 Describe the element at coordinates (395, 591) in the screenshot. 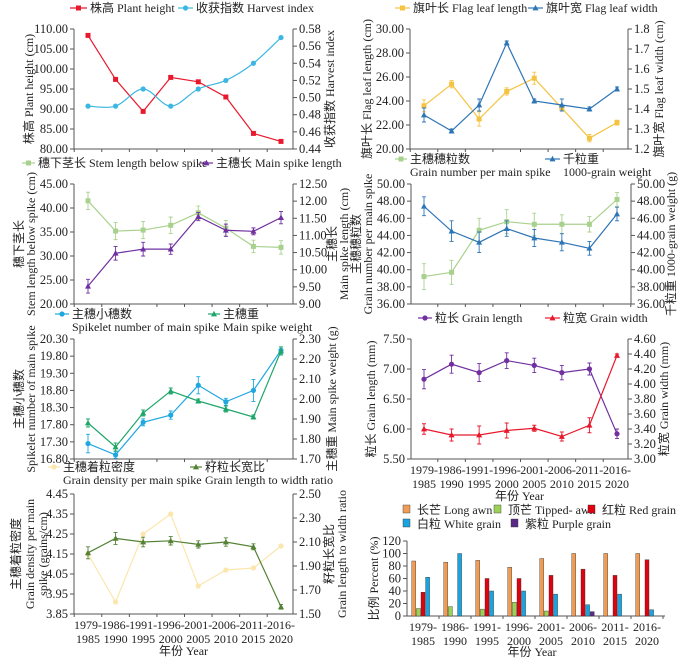

I see `left-y-tick-label: 40` at that location.